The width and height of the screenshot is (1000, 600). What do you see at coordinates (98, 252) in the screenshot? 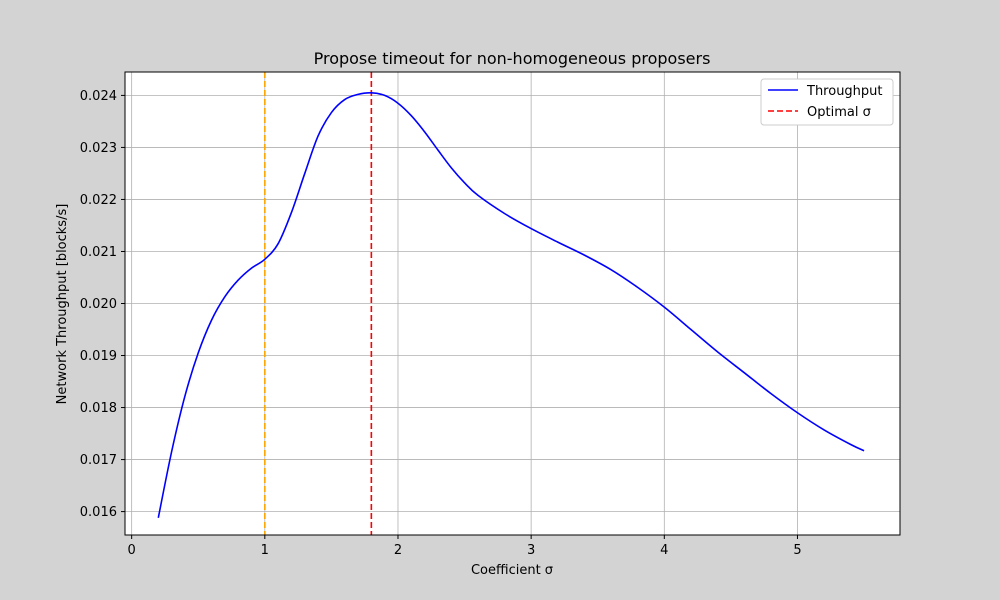
I see `y-tick-label: 0.021` at bounding box center [98, 252].